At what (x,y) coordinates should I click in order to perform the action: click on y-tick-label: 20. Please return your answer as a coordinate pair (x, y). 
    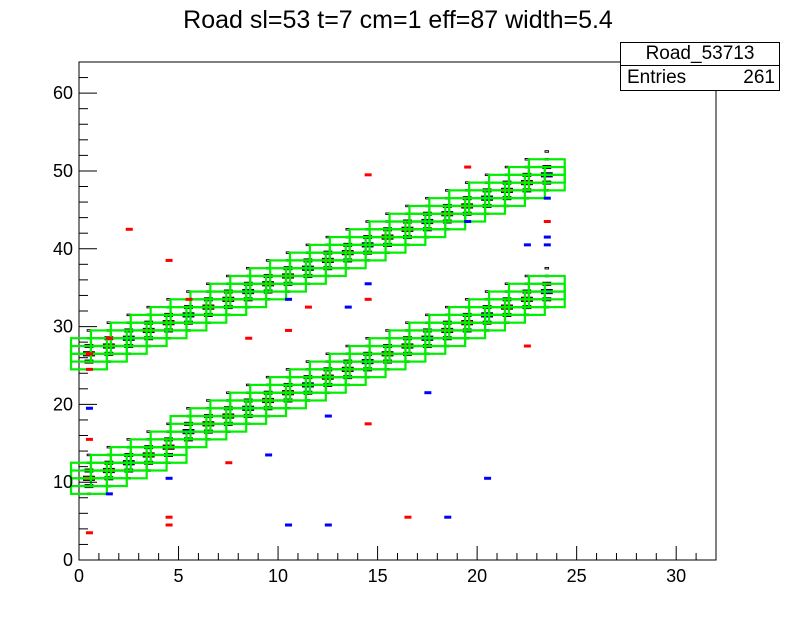
    Looking at the image, I should click on (63, 404).